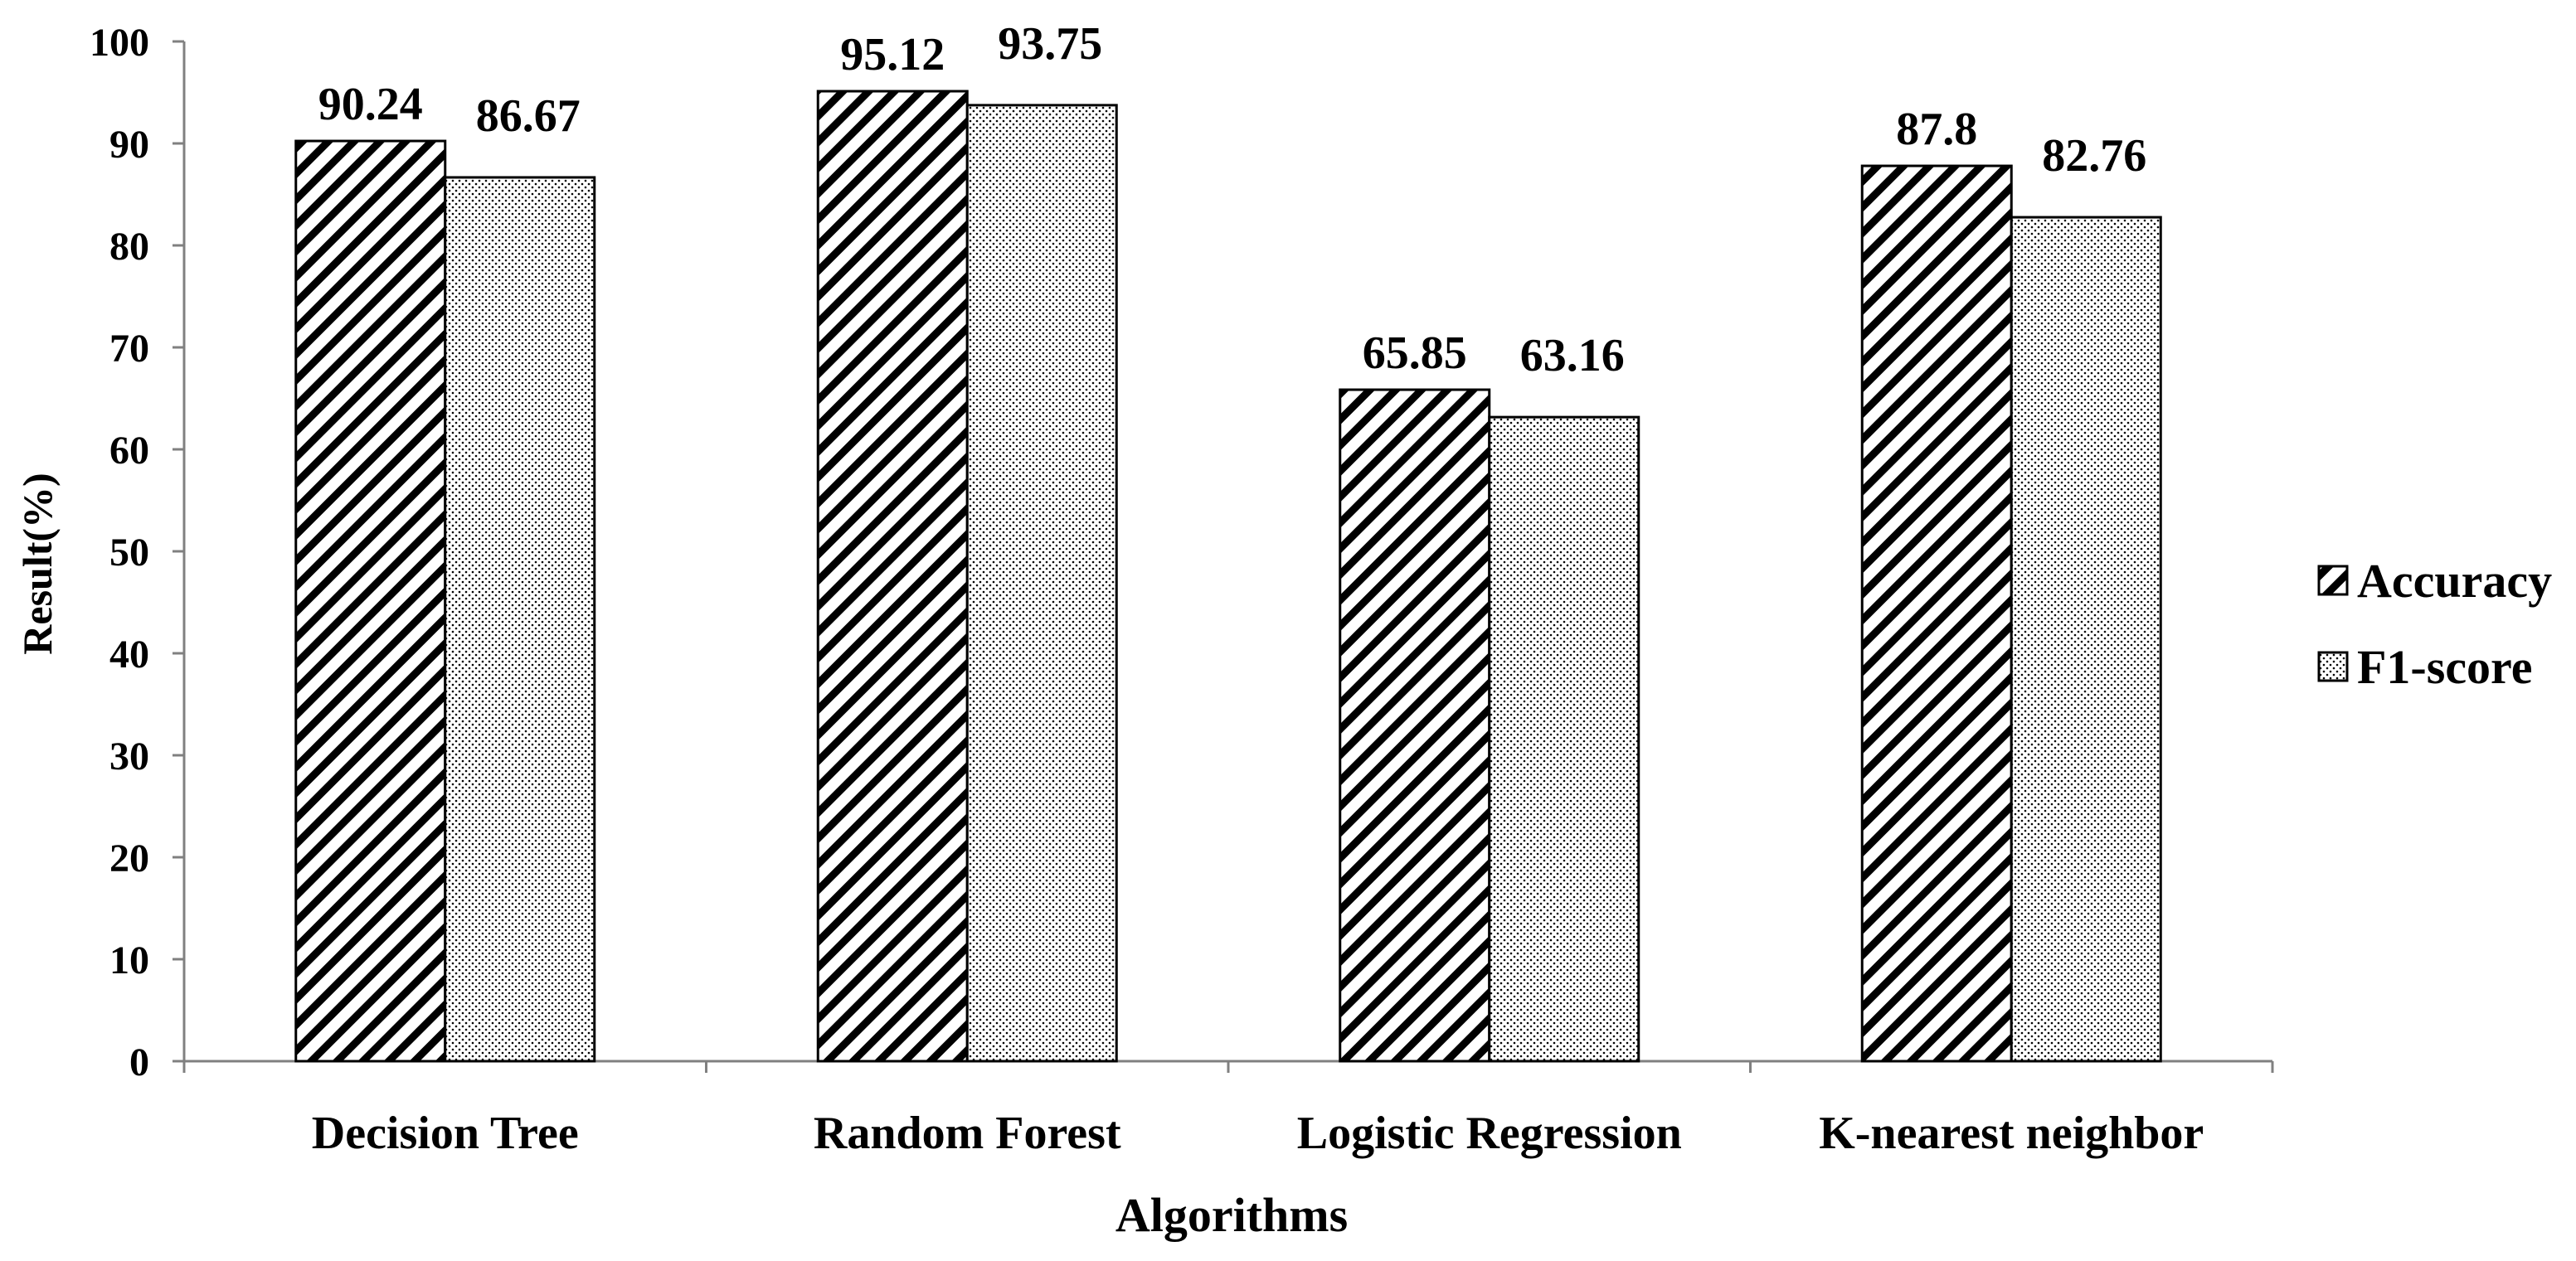 The image size is (2576, 1261). Describe the element at coordinates (129, 553) in the screenshot. I see `y-tick-label: 50` at that location.